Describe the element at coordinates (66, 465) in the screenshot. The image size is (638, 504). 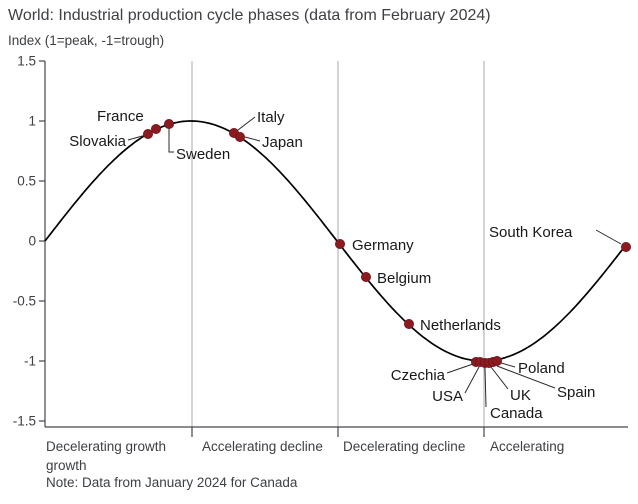
I see `phase-label-wrap: growth` at that location.